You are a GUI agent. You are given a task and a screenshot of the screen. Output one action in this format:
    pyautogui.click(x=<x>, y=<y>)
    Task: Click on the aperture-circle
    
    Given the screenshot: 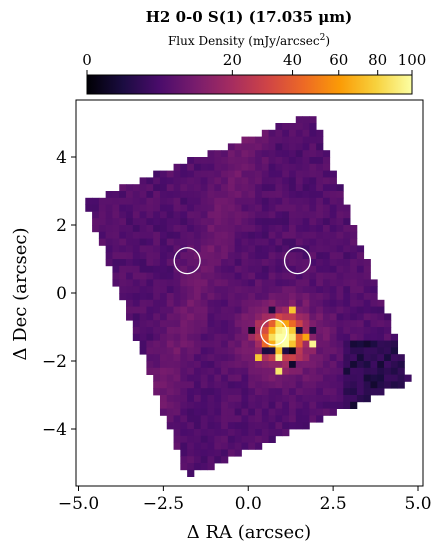 What is the action you would take?
    pyautogui.click(x=274, y=332)
    